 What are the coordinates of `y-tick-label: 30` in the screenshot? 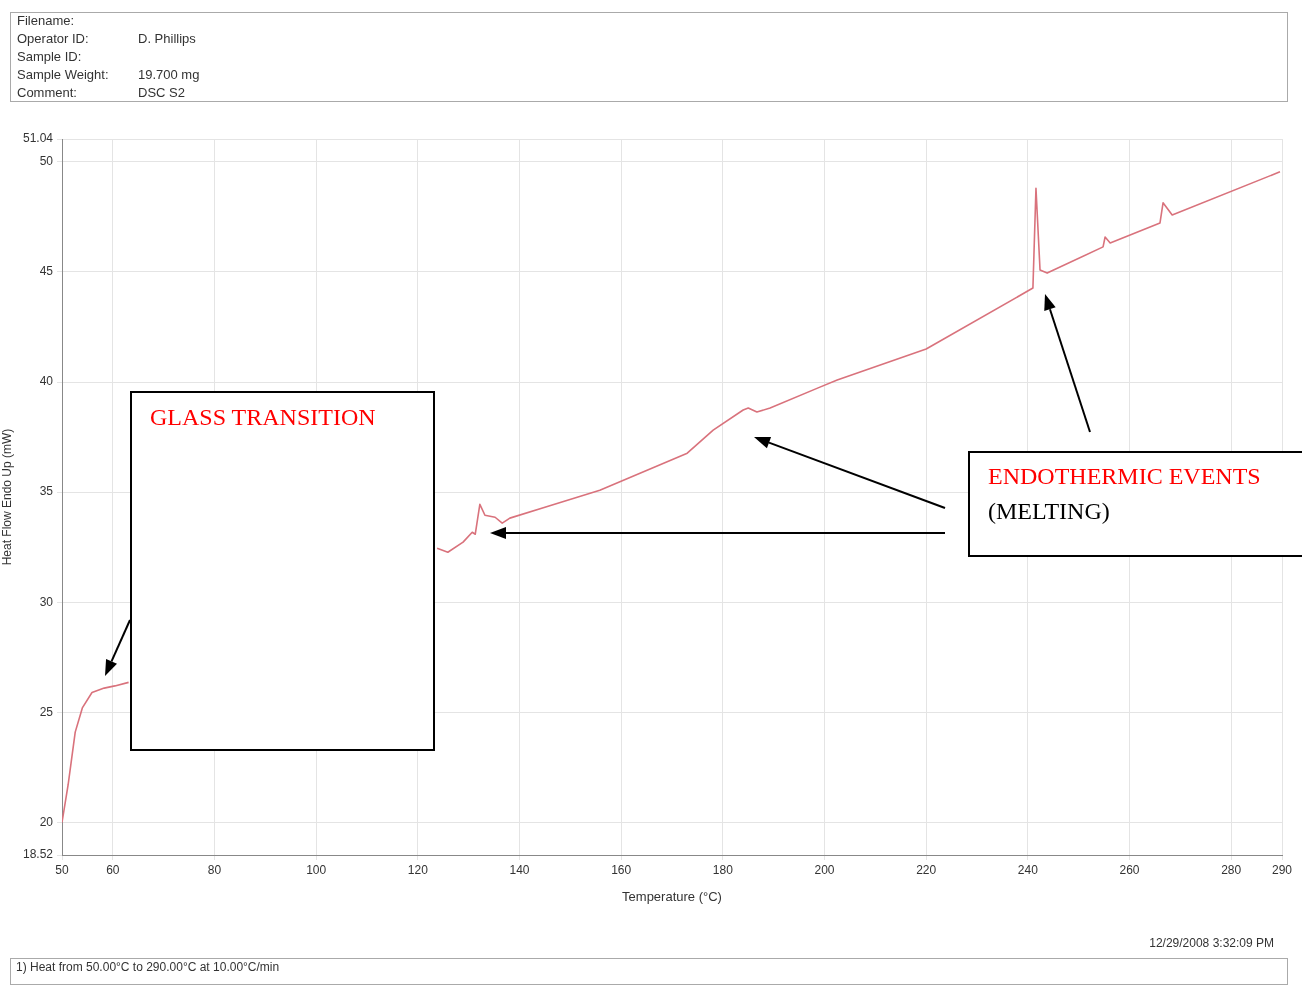 It's located at (46, 601).